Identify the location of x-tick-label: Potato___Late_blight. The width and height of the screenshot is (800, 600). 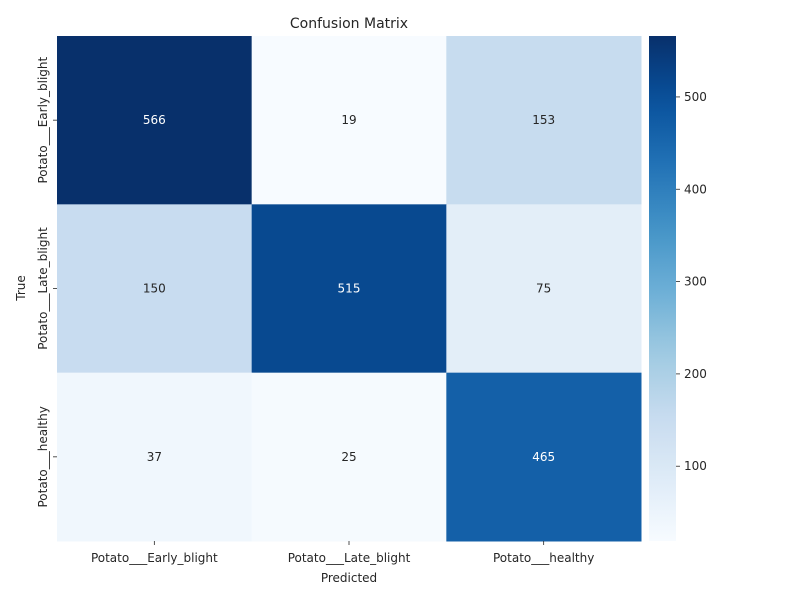
(349, 558).